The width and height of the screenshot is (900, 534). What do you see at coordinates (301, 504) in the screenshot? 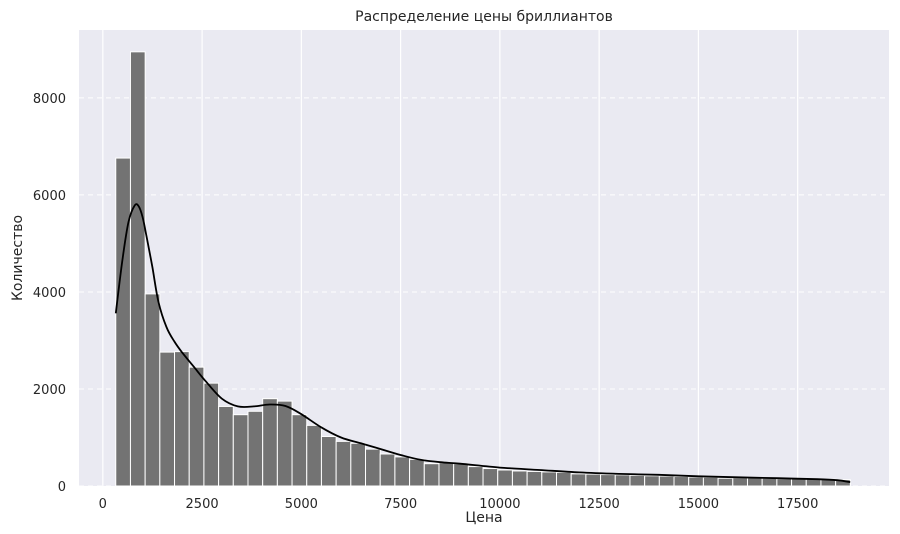
I see `x-tick-label: 5000` at bounding box center [301, 504].